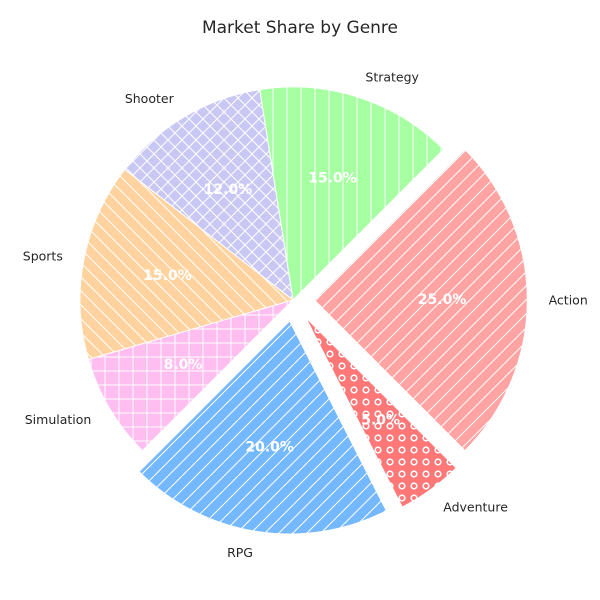 The height and width of the screenshot is (600, 600). Describe the element at coordinates (190, 375) in the screenshot. I see `pie-slice-simulation` at that location.